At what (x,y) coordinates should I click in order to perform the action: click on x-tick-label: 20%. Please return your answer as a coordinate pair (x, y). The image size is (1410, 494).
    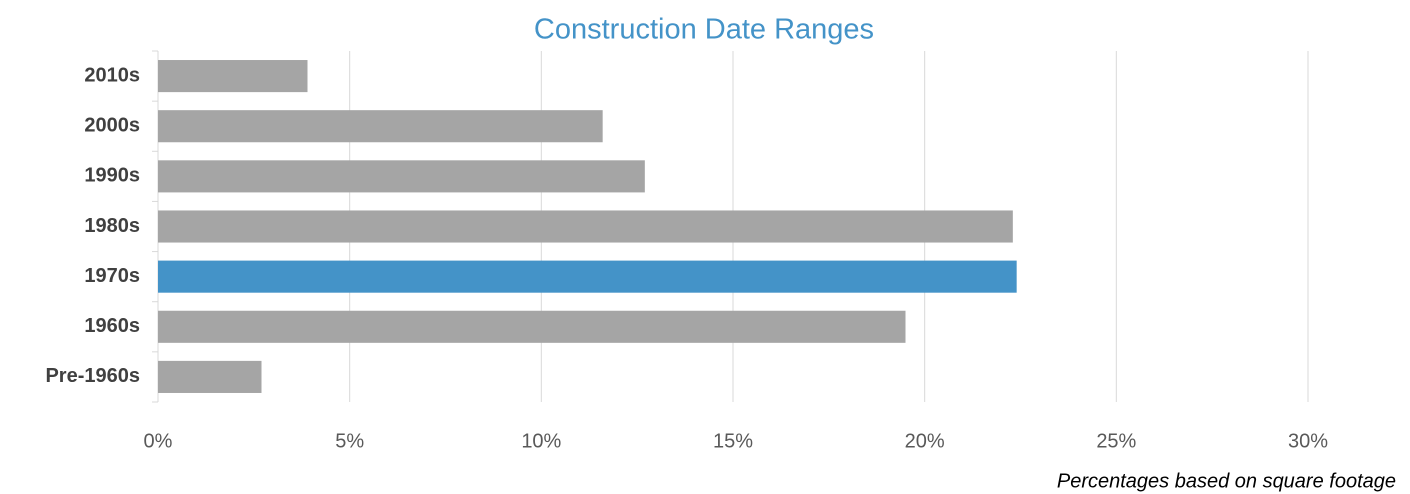
    Looking at the image, I should click on (925, 441).